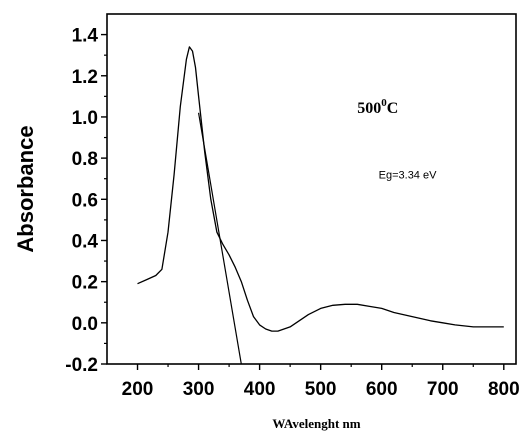  Describe the element at coordinates (443, 389) in the screenshot. I see `x-tick-label: 700` at that location.